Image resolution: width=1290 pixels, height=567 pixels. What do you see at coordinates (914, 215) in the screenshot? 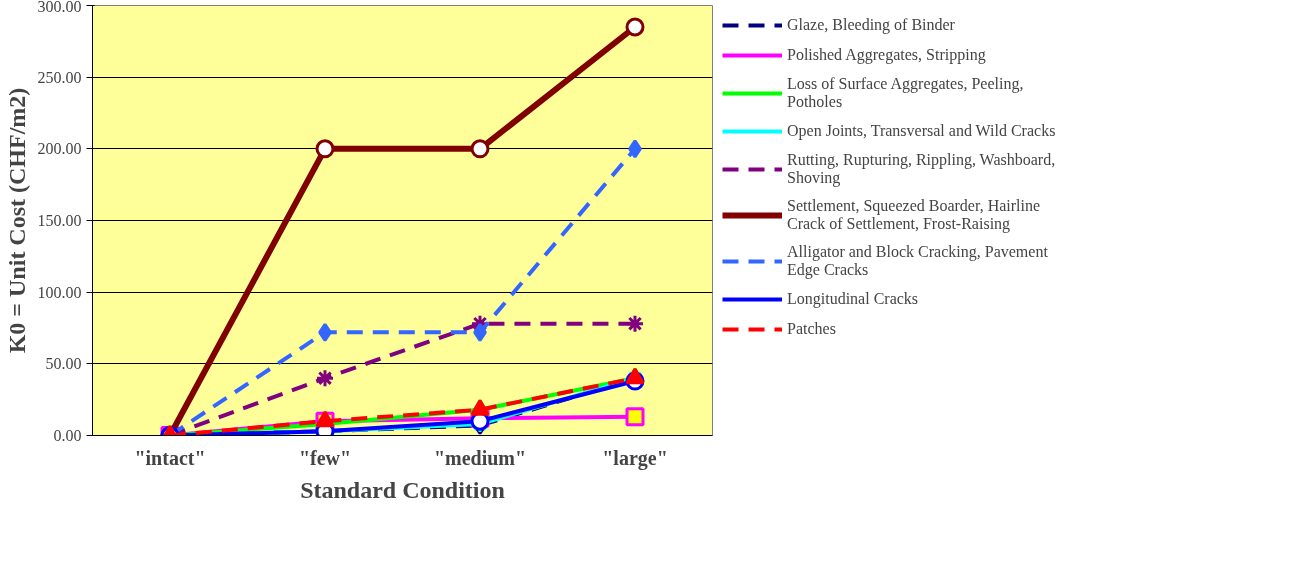
I see `legend-label: Settlement, Squeezed Boarder, Hairline Crack of Settlement, Frost-Raising` at bounding box center [914, 215].